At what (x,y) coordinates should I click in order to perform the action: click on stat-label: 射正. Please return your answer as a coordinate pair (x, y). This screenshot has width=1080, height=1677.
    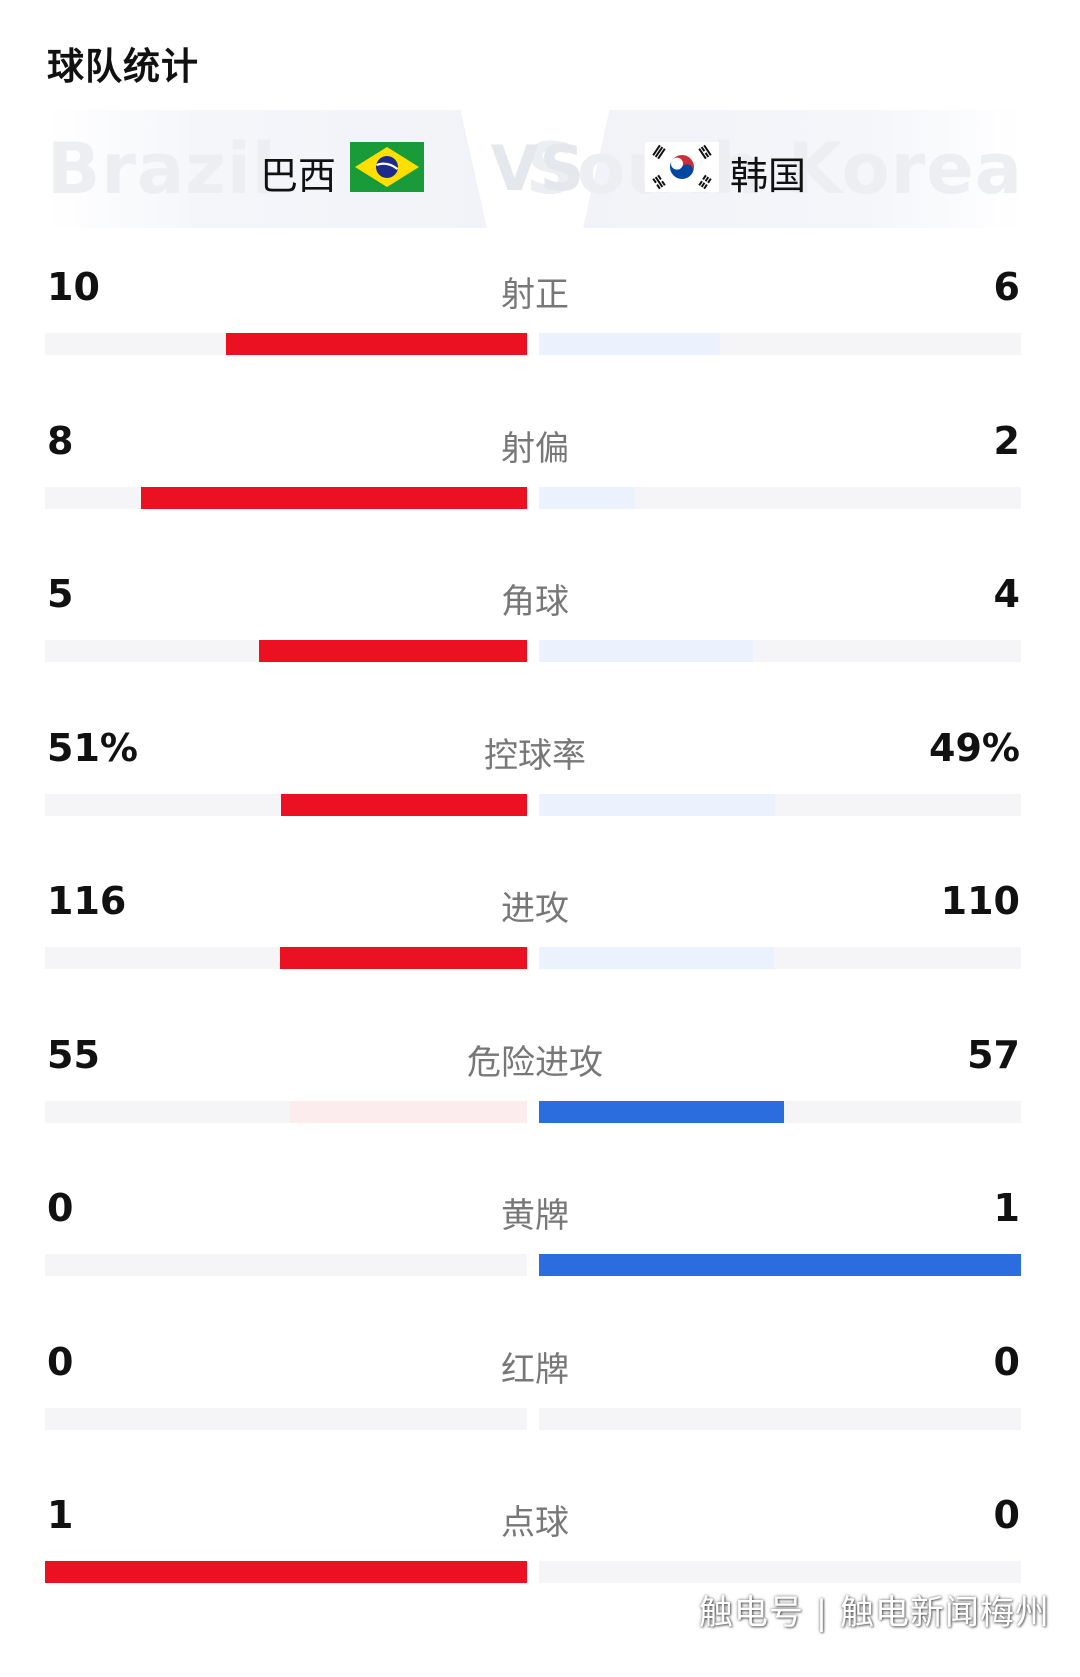
    Looking at the image, I should click on (535, 295).